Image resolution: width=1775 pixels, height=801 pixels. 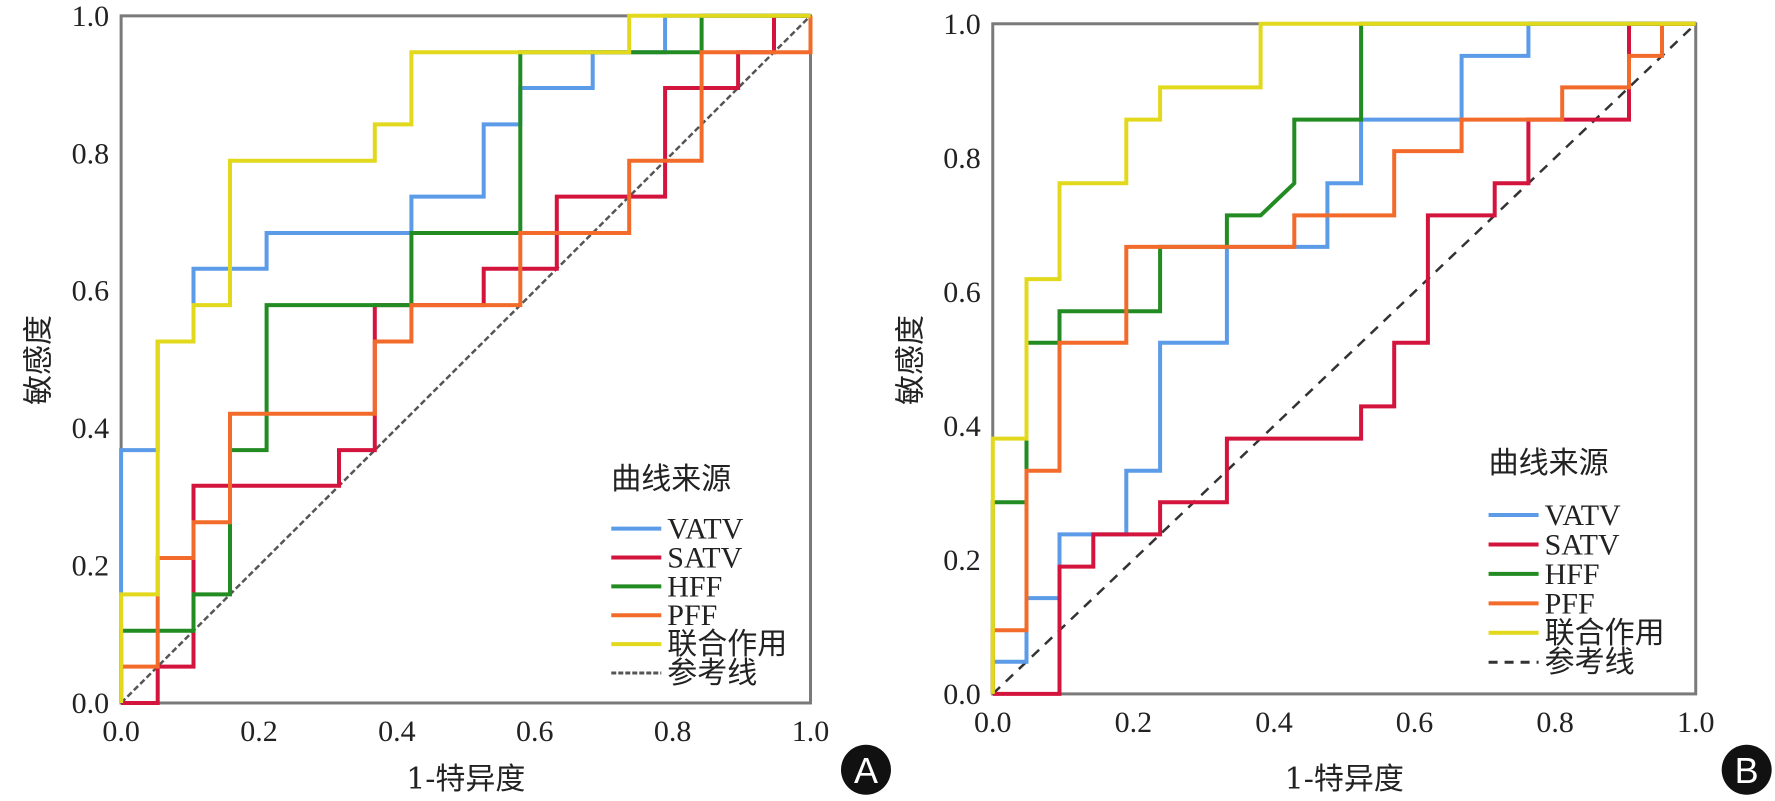 I want to click on panel-badge-label: B, so click(x=1747, y=770).